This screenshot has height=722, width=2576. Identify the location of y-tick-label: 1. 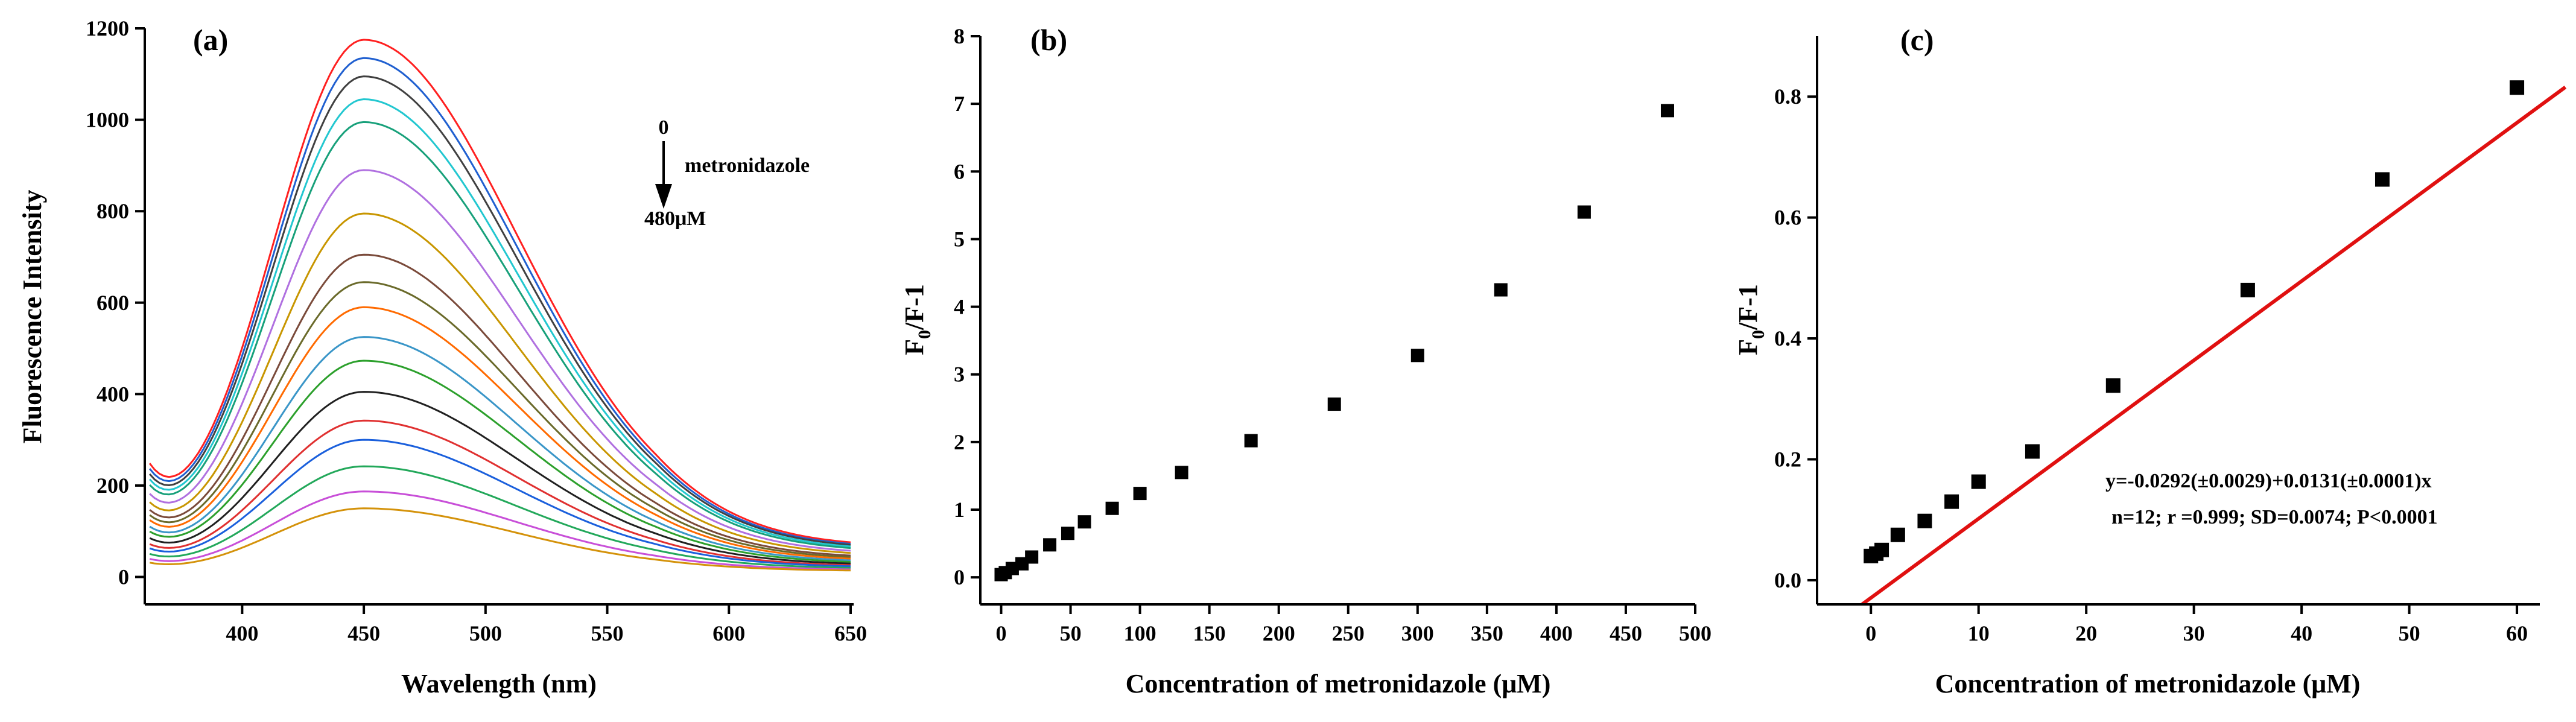
(959, 510).